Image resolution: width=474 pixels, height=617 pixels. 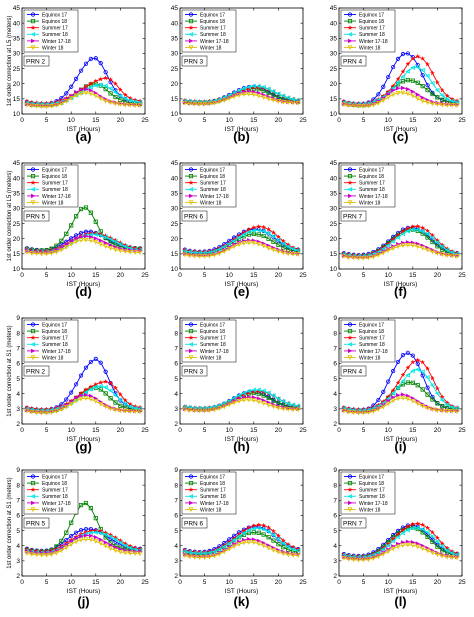 I want to click on y-tick-label: 25, so click(x=17, y=69).